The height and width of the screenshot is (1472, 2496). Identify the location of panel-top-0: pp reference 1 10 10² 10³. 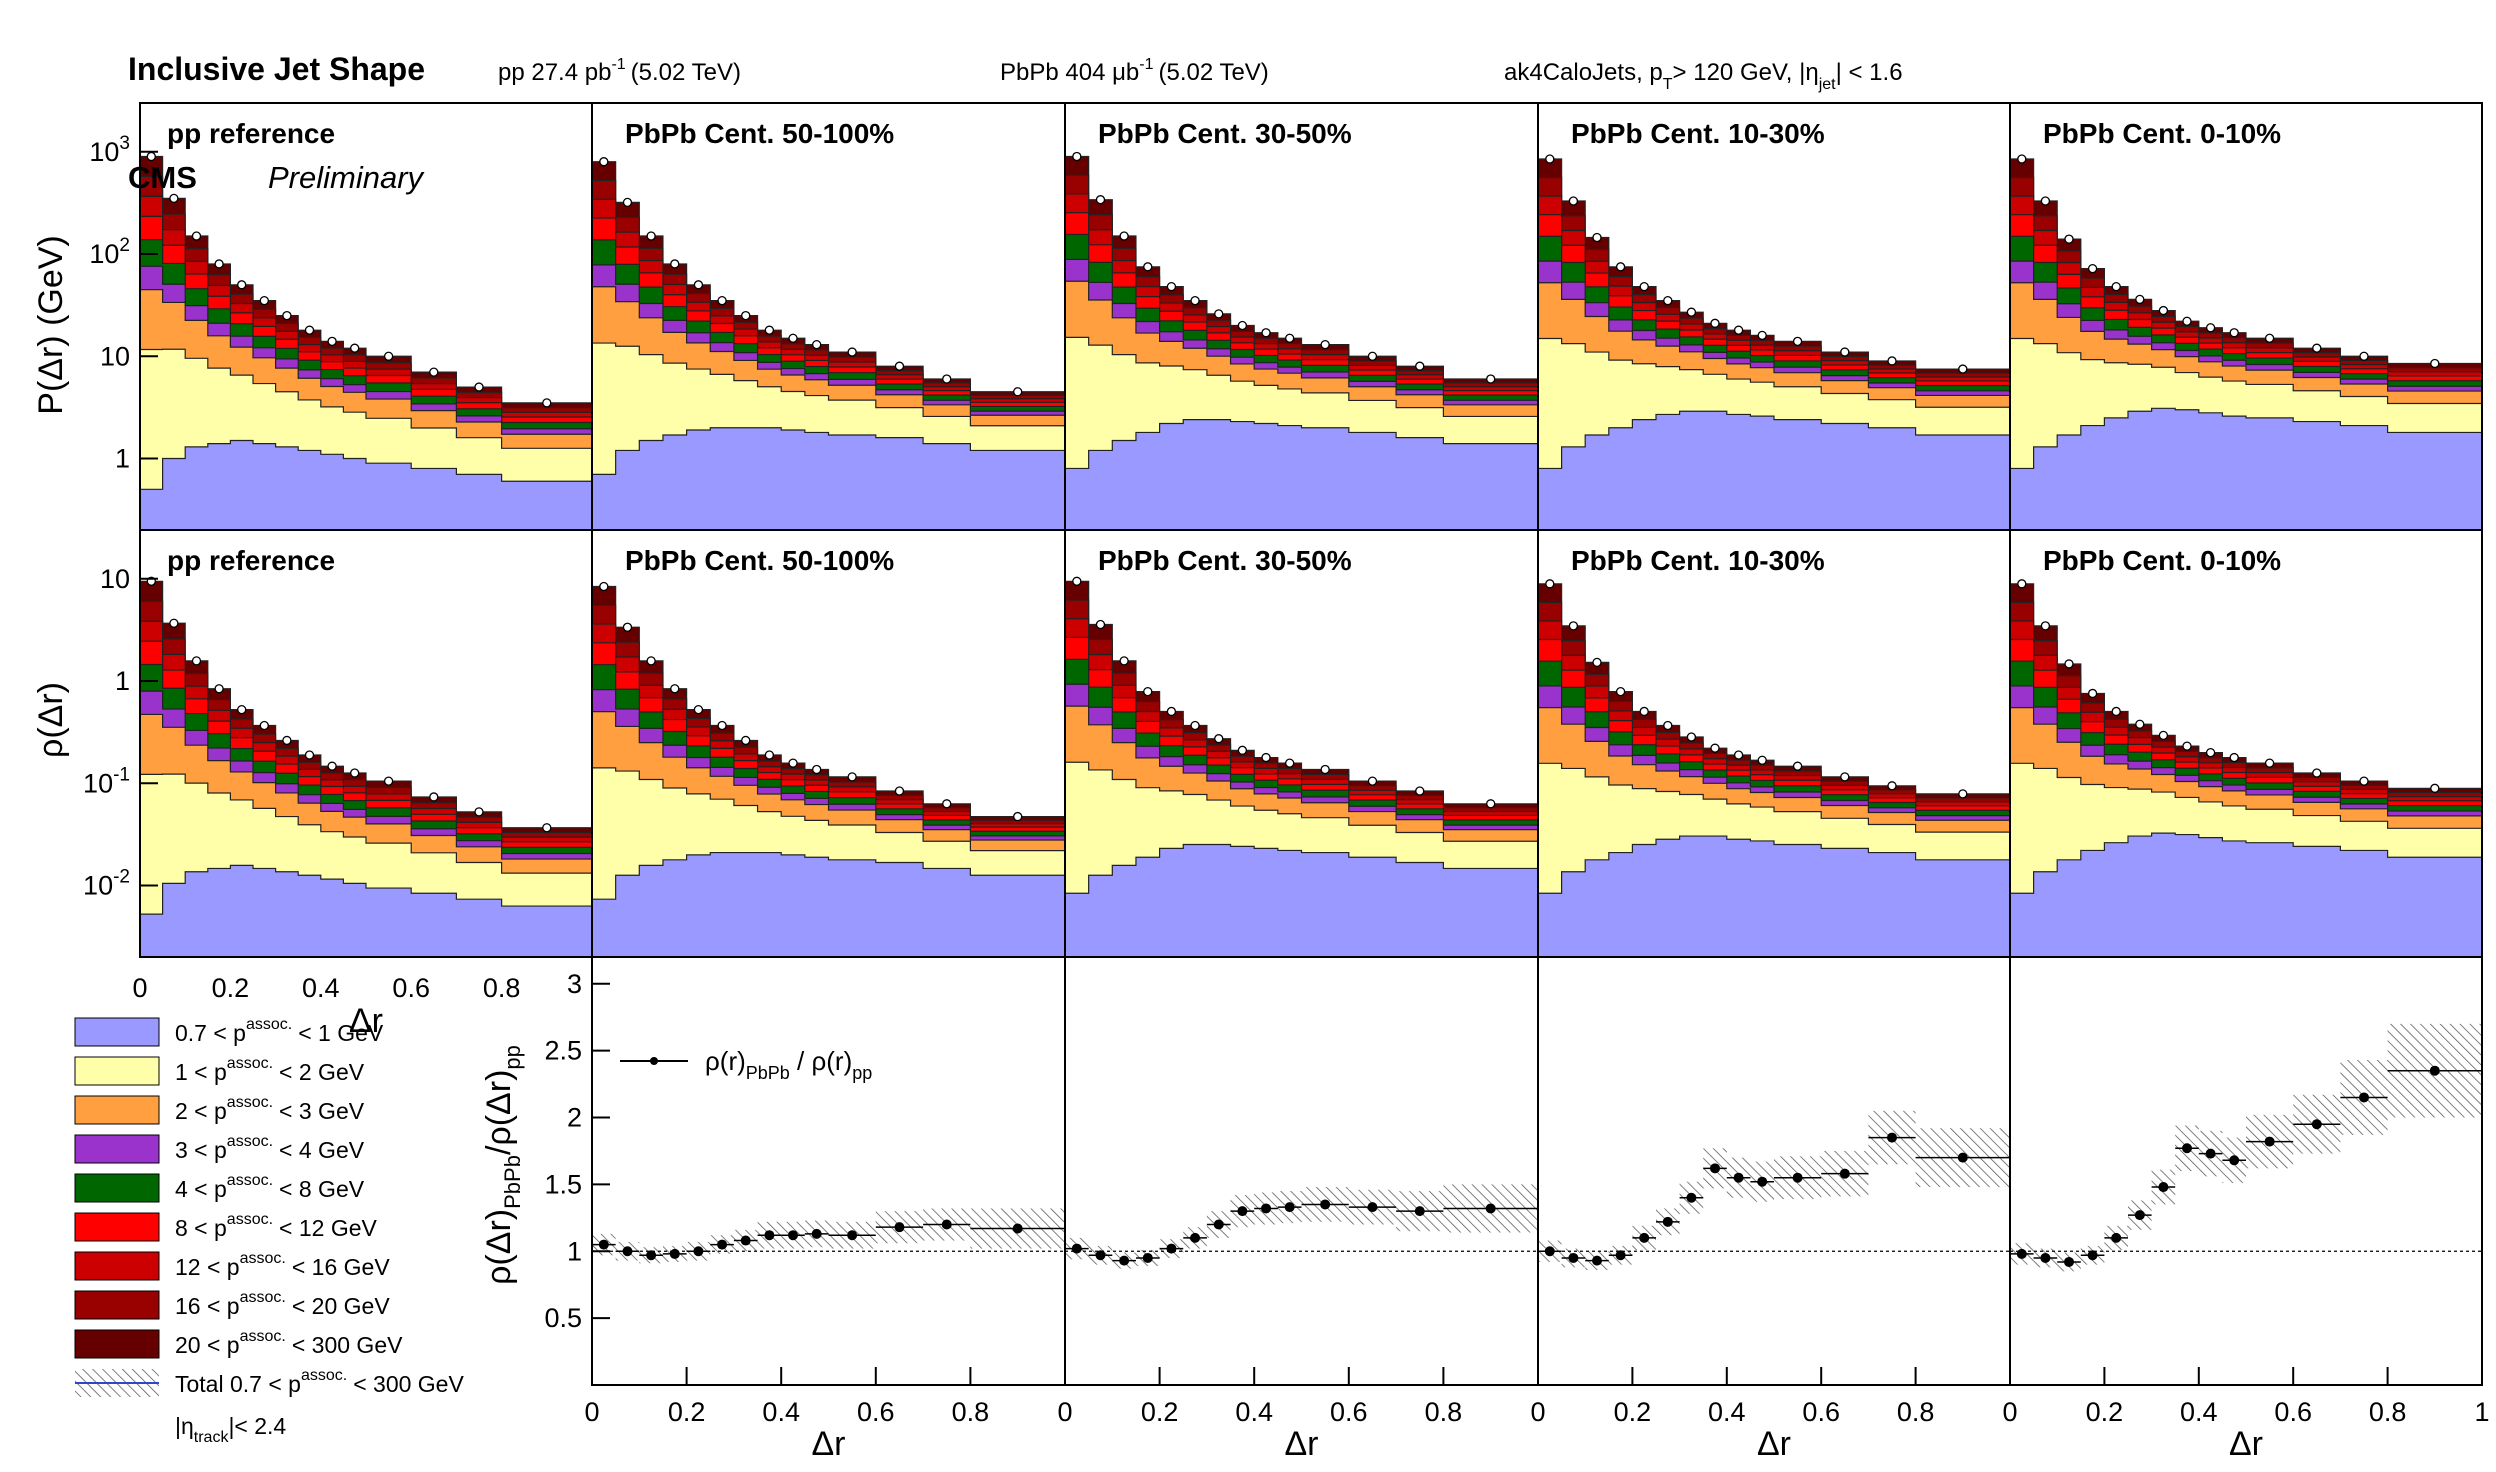
(341, 316).